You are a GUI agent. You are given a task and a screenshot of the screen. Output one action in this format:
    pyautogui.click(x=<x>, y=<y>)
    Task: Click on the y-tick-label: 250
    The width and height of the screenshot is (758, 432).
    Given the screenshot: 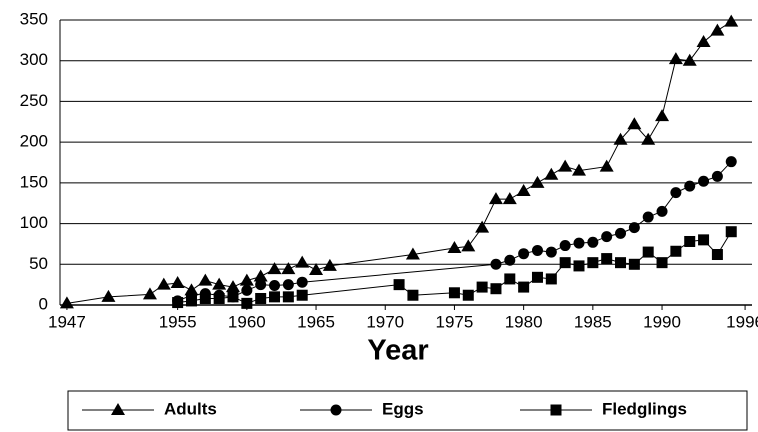 What is the action you would take?
    pyautogui.click(x=34, y=100)
    